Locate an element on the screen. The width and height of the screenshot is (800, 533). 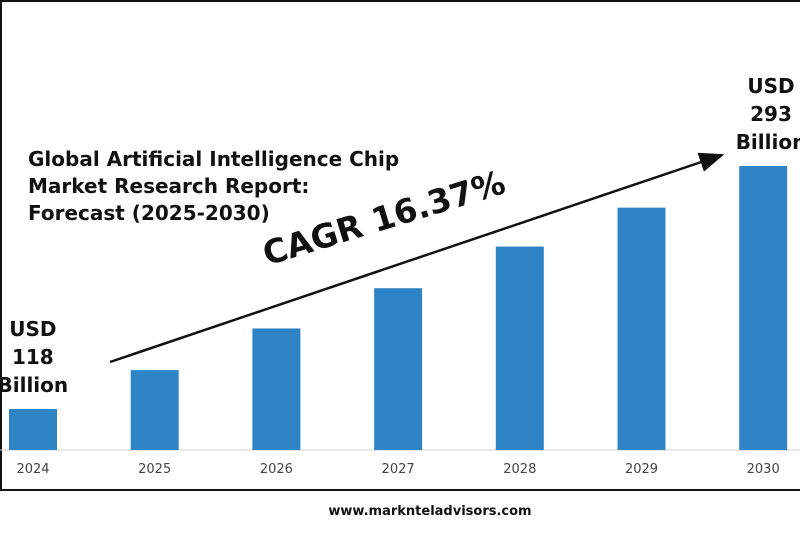
value-label: USD 293 Billion is located at coordinates (767, 114).